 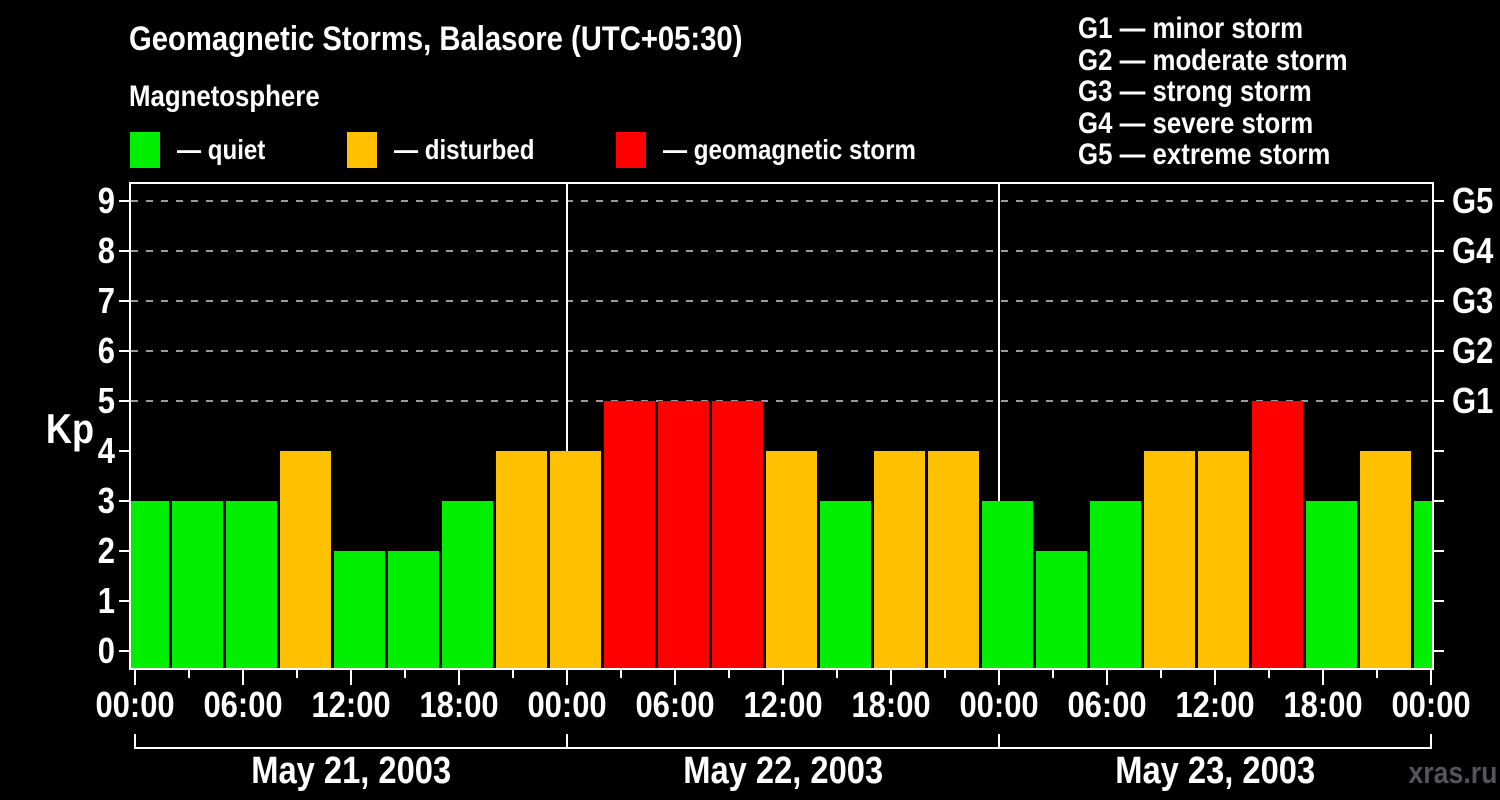 I want to click on date-label: May 21, 2003, so click(x=351, y=771).